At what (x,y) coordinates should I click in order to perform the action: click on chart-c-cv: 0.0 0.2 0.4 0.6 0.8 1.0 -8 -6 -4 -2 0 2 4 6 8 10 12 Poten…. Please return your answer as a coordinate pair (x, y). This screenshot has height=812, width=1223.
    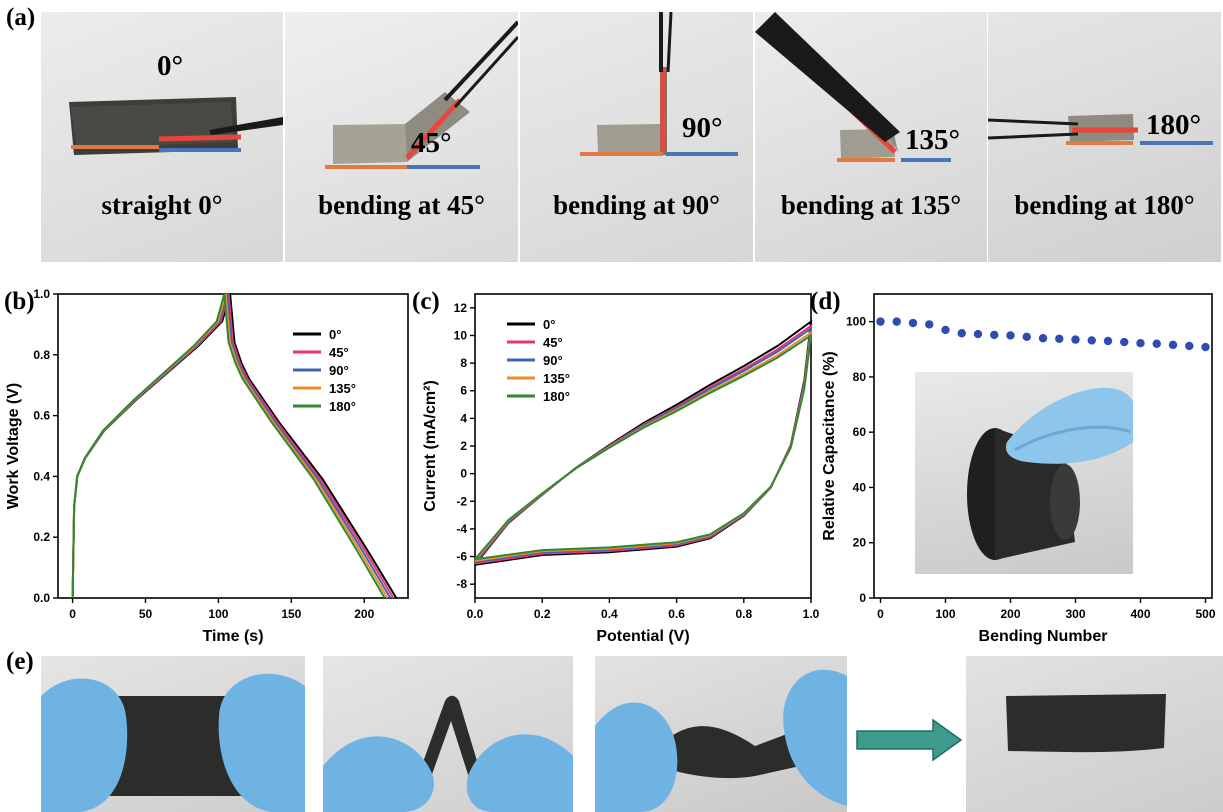
    Looking at the image, I should click on (621, 469).